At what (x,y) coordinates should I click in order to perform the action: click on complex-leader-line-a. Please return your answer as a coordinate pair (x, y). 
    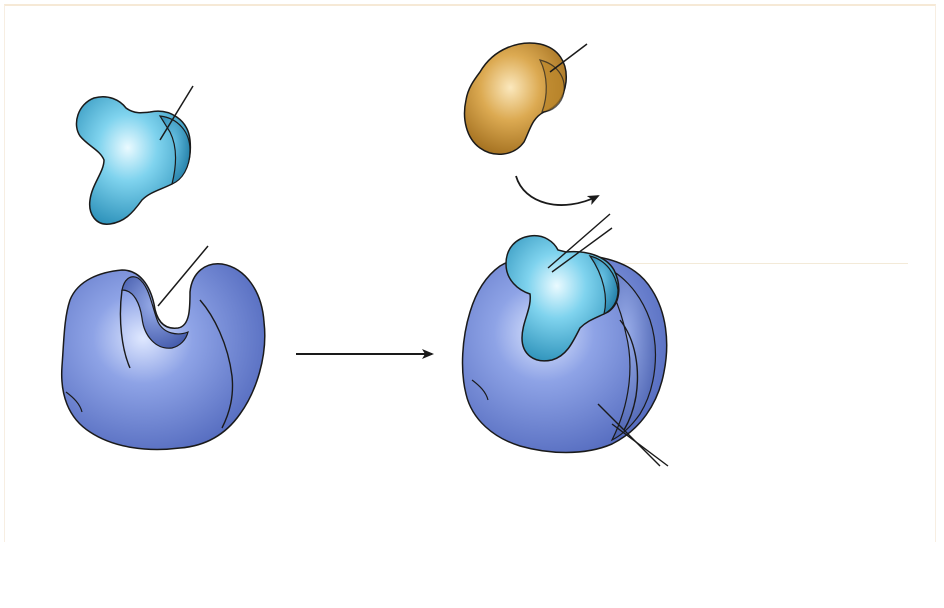
    Looking at the image, I should click on (629, 435).